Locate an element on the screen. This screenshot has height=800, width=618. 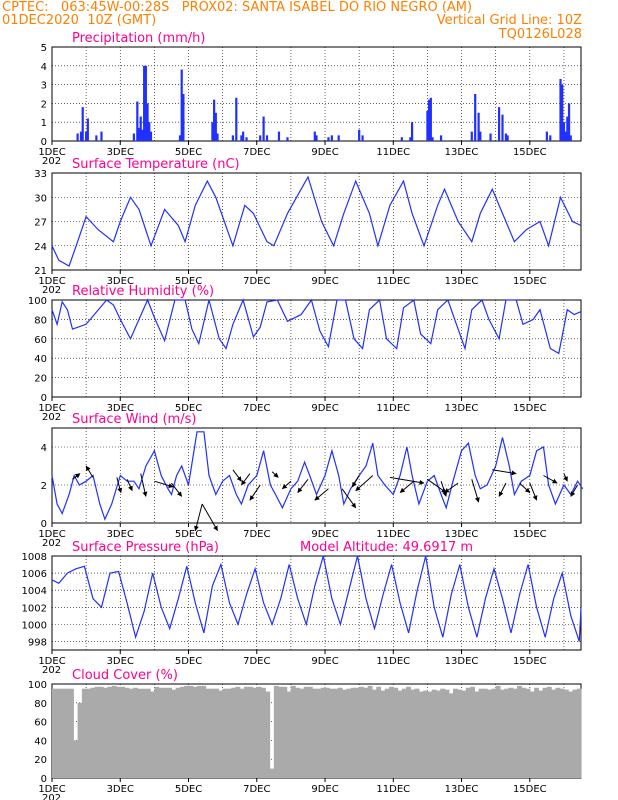
y-tick-label: 1004 is located at coordinates (34, 591).